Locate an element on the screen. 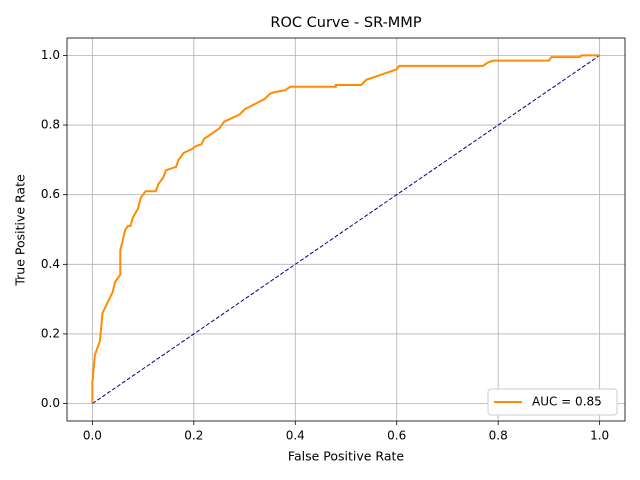  x-tick-label: 0.8 is located at coordinates (498, 436).